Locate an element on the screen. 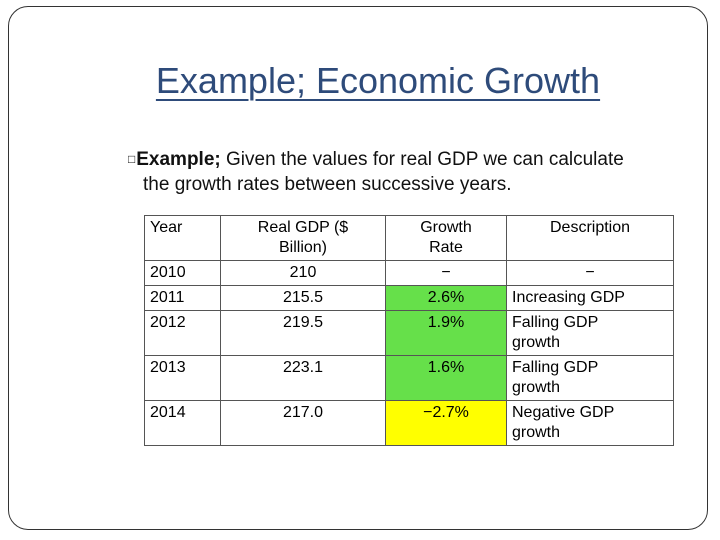  page-title: Example; Economic Growth is located at coordinates (378, 80).